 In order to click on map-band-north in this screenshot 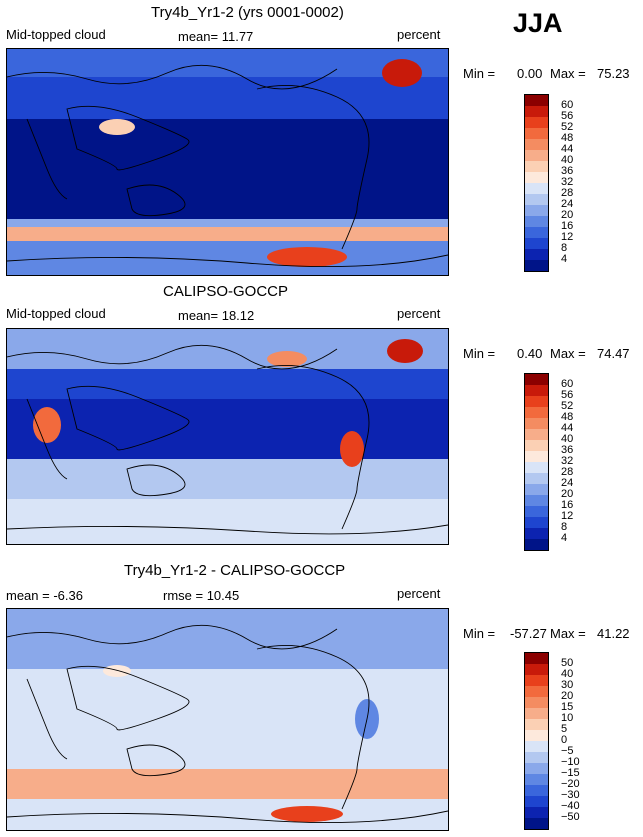, I will do `click(227, 639)`.